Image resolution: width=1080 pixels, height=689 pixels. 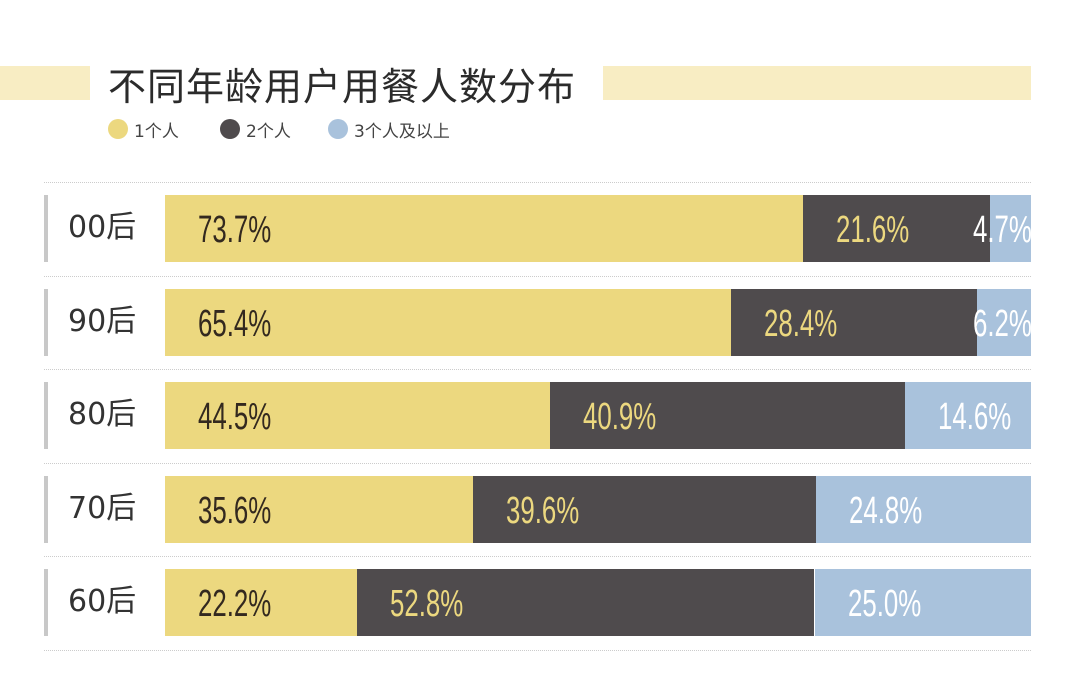 I want to click on category-label: 90后, so click(x=102, y=321).